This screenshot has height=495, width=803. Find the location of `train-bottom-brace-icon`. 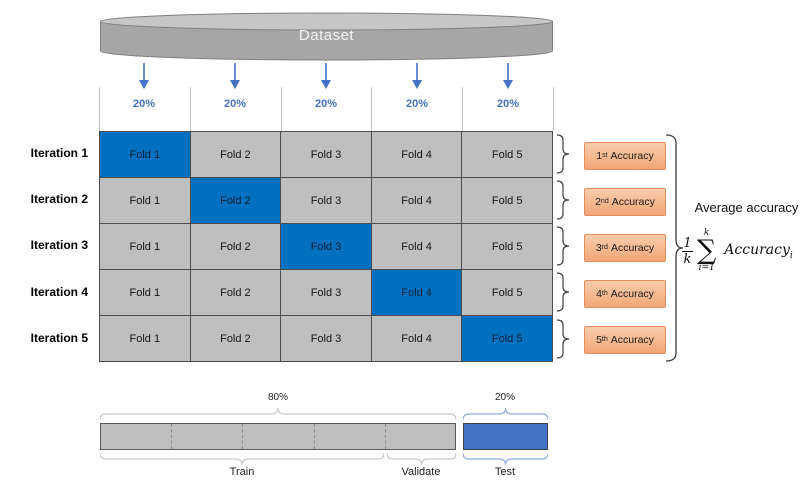

train-bottom-brace-icon is located at coordinates (242, 459).